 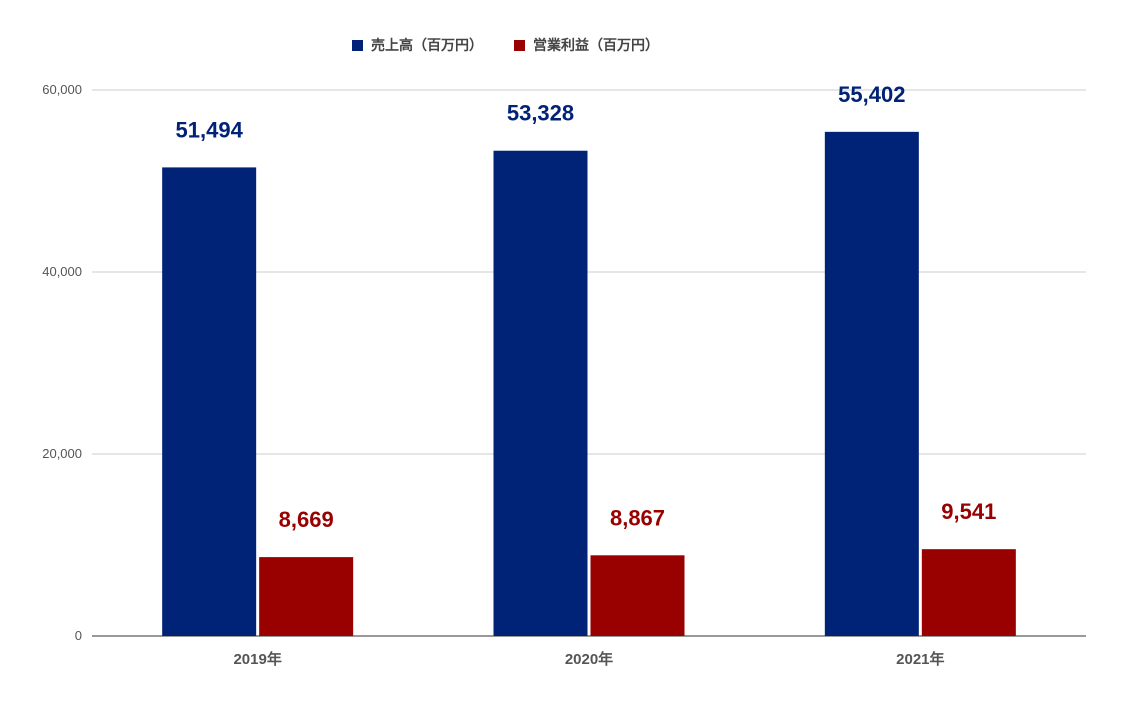 What do you see at coordinates (637, 517) in the screenshot?
I see `data-label: 8,867` at bounding box center [637, 517].